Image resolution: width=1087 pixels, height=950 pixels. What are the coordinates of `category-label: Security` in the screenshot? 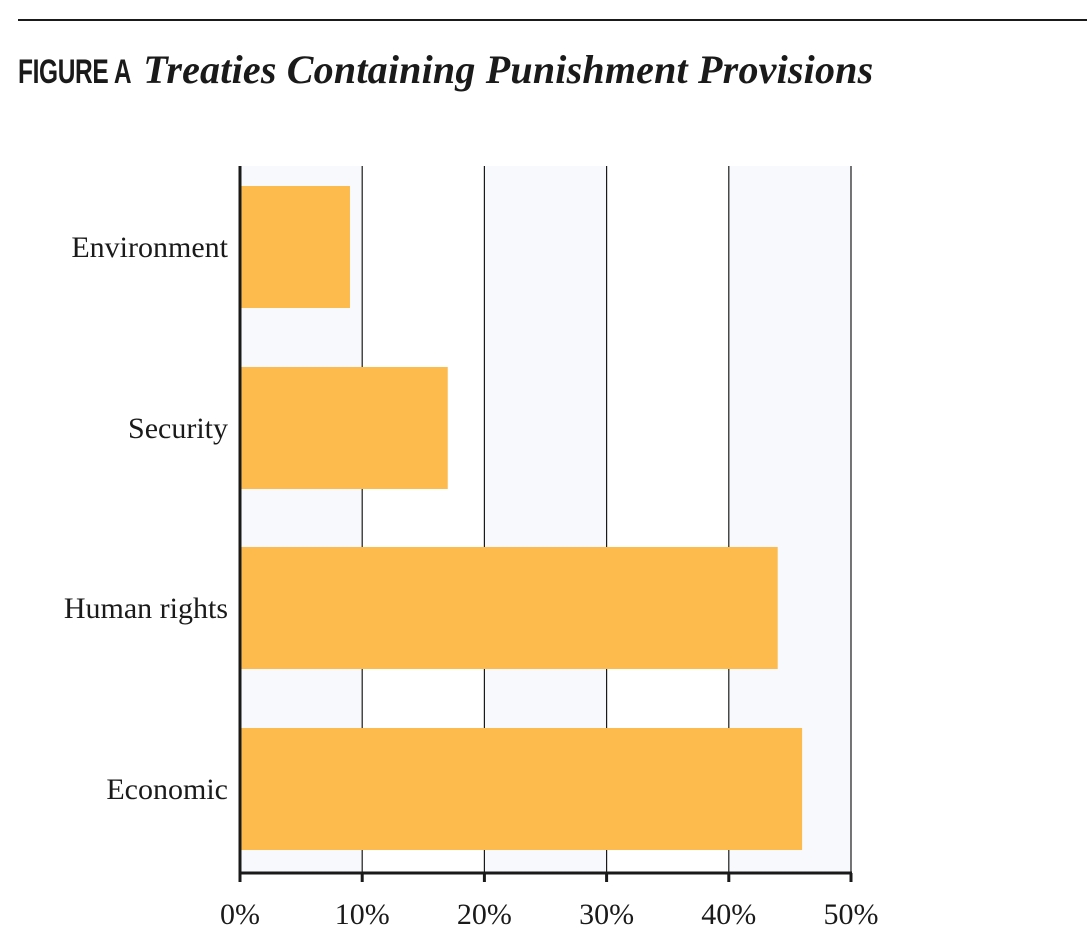 It's located at (178, 428).